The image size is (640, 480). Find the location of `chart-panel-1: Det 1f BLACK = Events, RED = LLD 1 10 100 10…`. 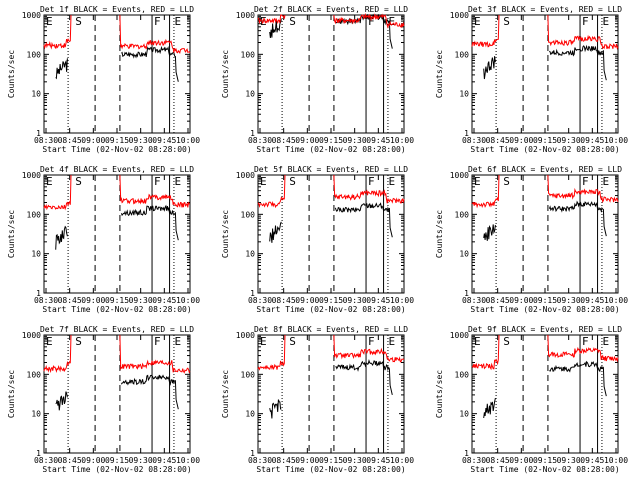

chart-panel-1: Det 1f BLACK = Events, RED = LLD 1 10 100 10… is located at coordinates (103, 79).